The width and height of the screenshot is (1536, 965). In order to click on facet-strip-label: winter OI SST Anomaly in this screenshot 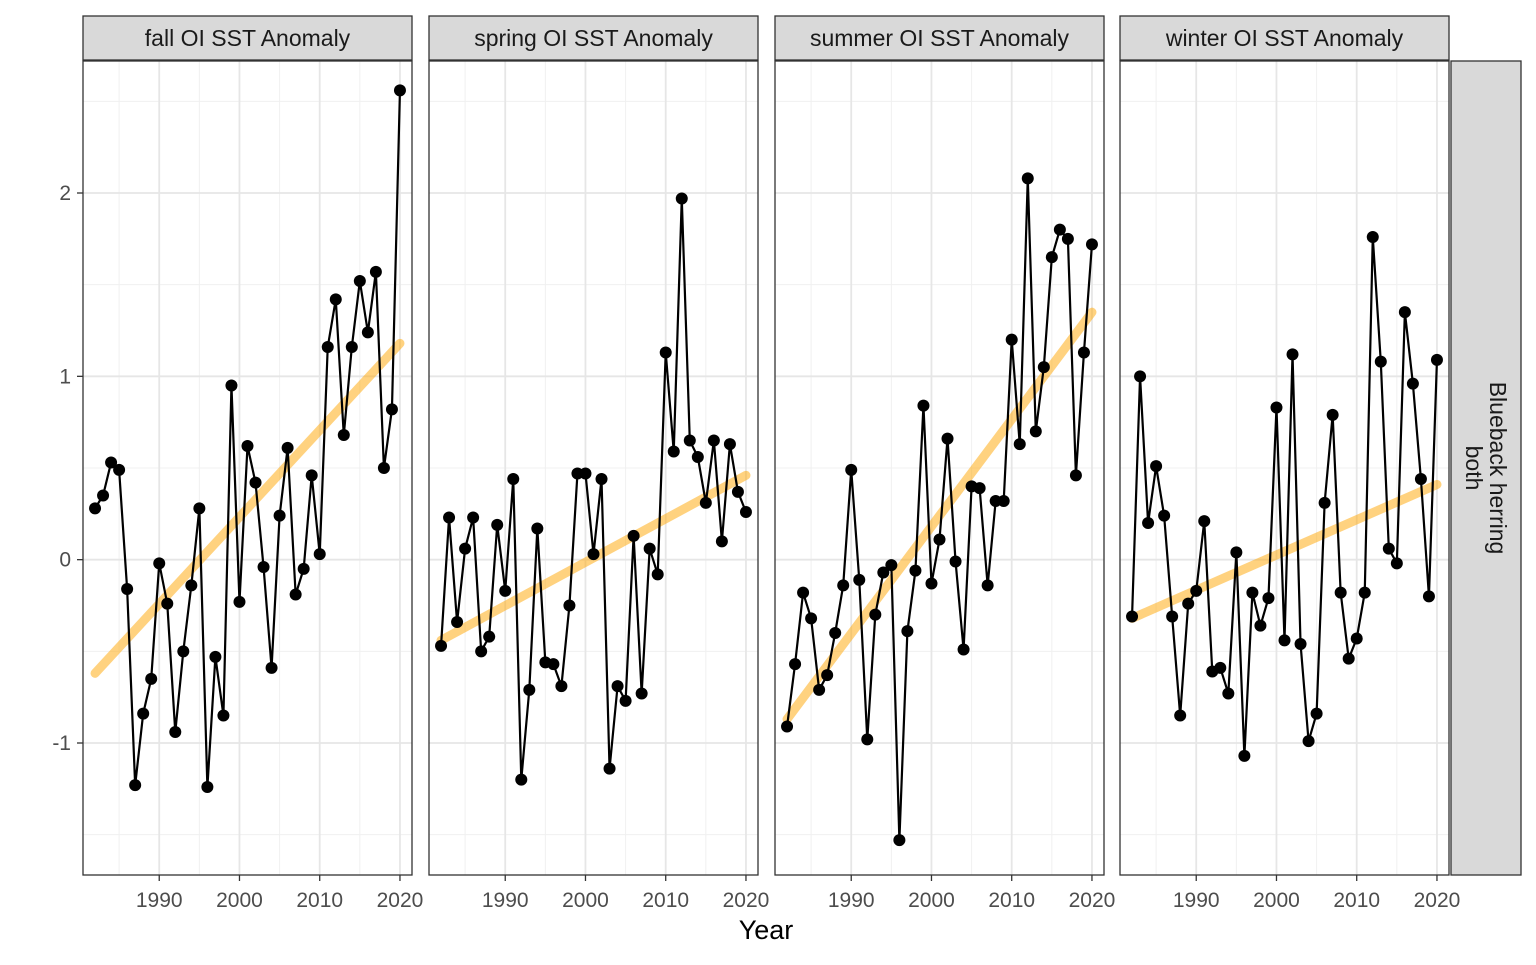, I will do `click(1284, 38)`.